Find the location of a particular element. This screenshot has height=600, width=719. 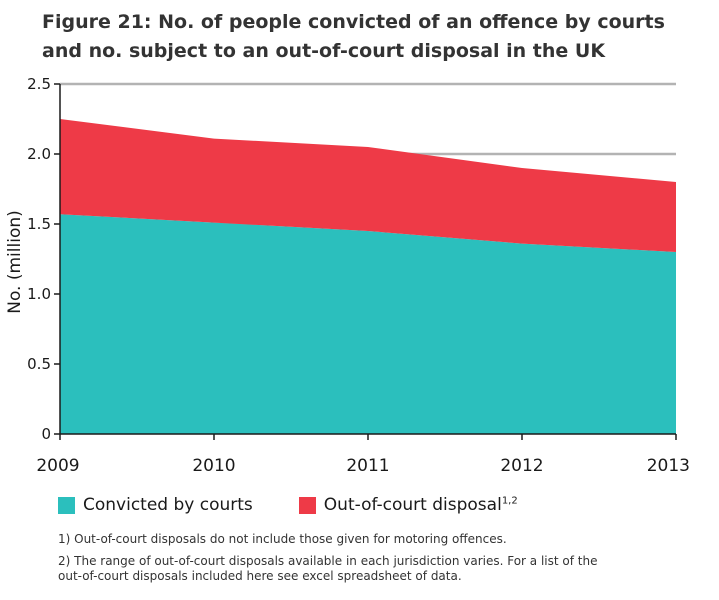

y-tick-label-1.0: 1.0 is located at coordinates (39, 294).